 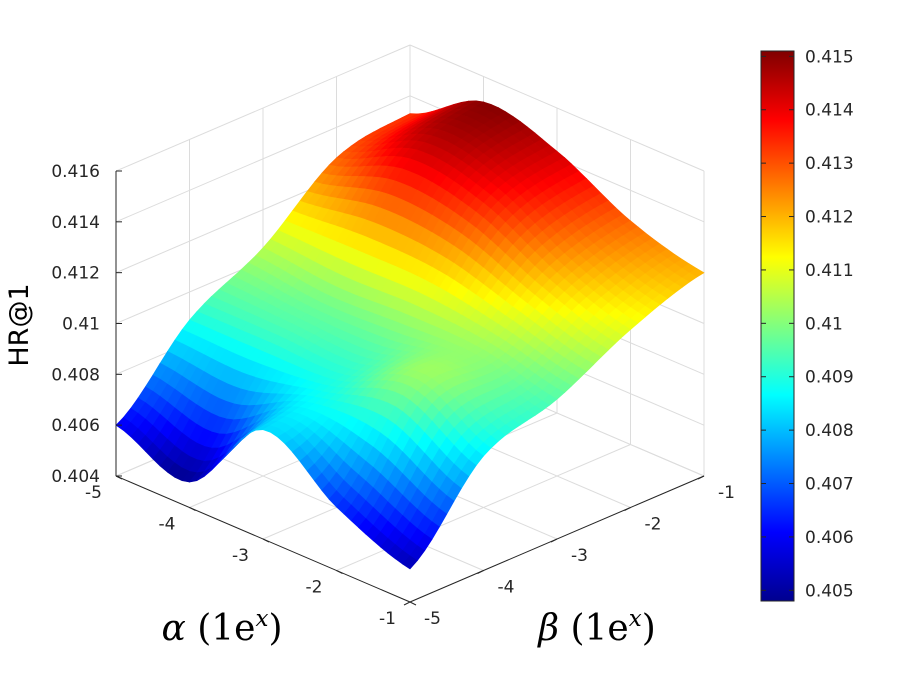 I want to click on colorbar-tick-label: 0.407, so click(x=829, y=485).